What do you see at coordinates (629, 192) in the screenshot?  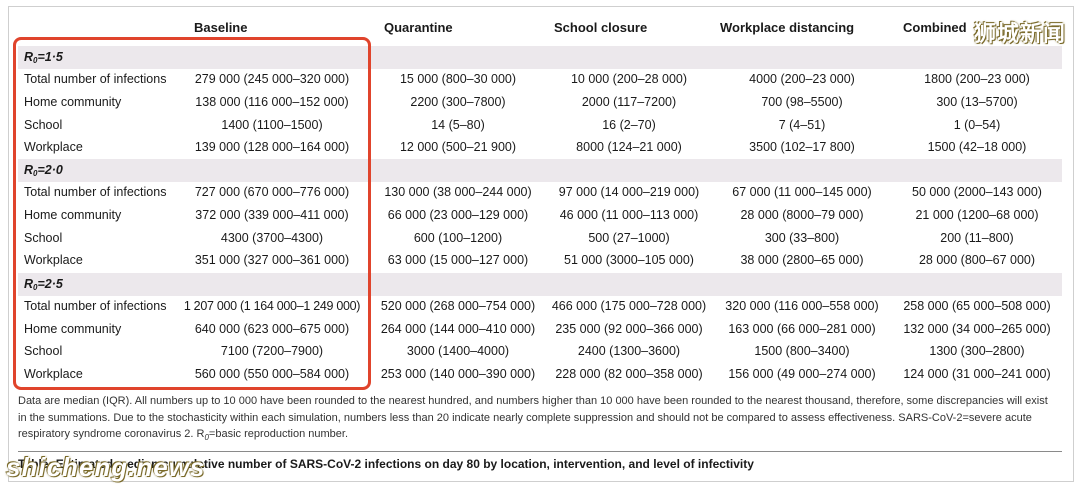 I see `cell-school-closure: 97 000 (14 000–219 000)` at bounding box center [629, 192].